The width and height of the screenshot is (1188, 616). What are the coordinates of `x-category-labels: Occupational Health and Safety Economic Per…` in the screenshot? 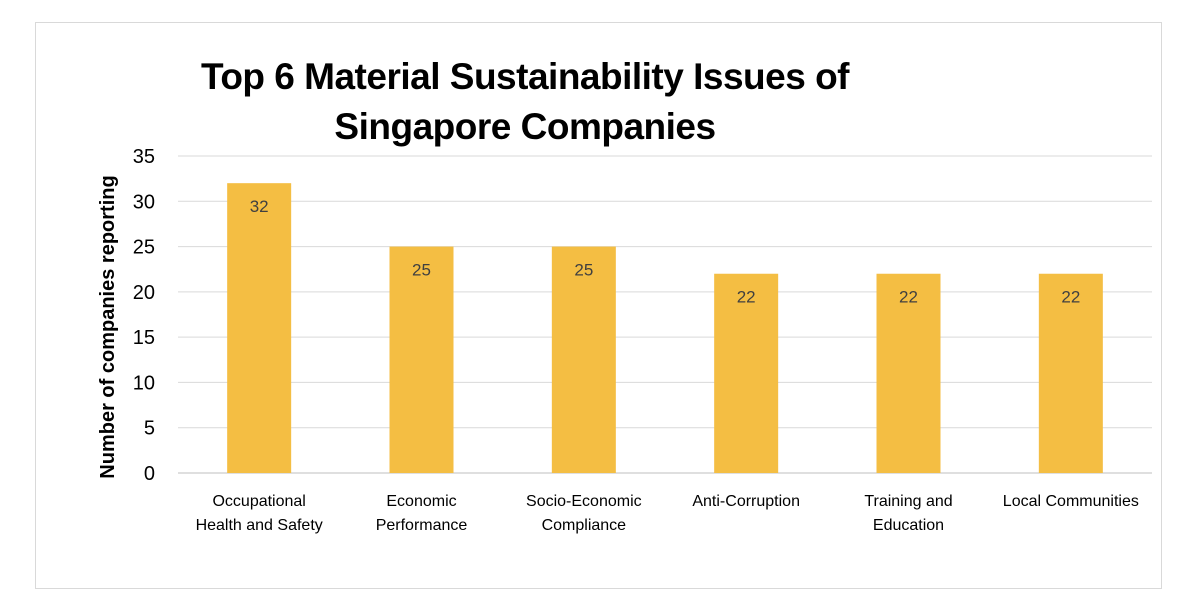 It's located at (667, 513).